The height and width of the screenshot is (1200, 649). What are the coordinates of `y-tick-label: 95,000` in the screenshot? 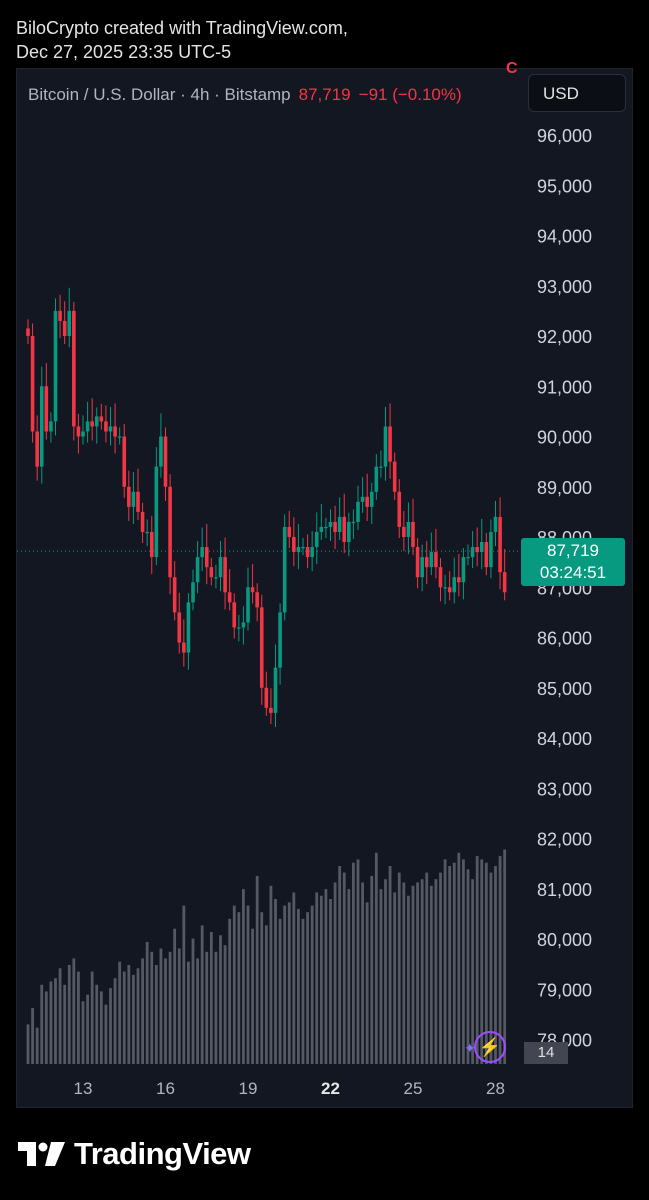 It's located at (564, 186).